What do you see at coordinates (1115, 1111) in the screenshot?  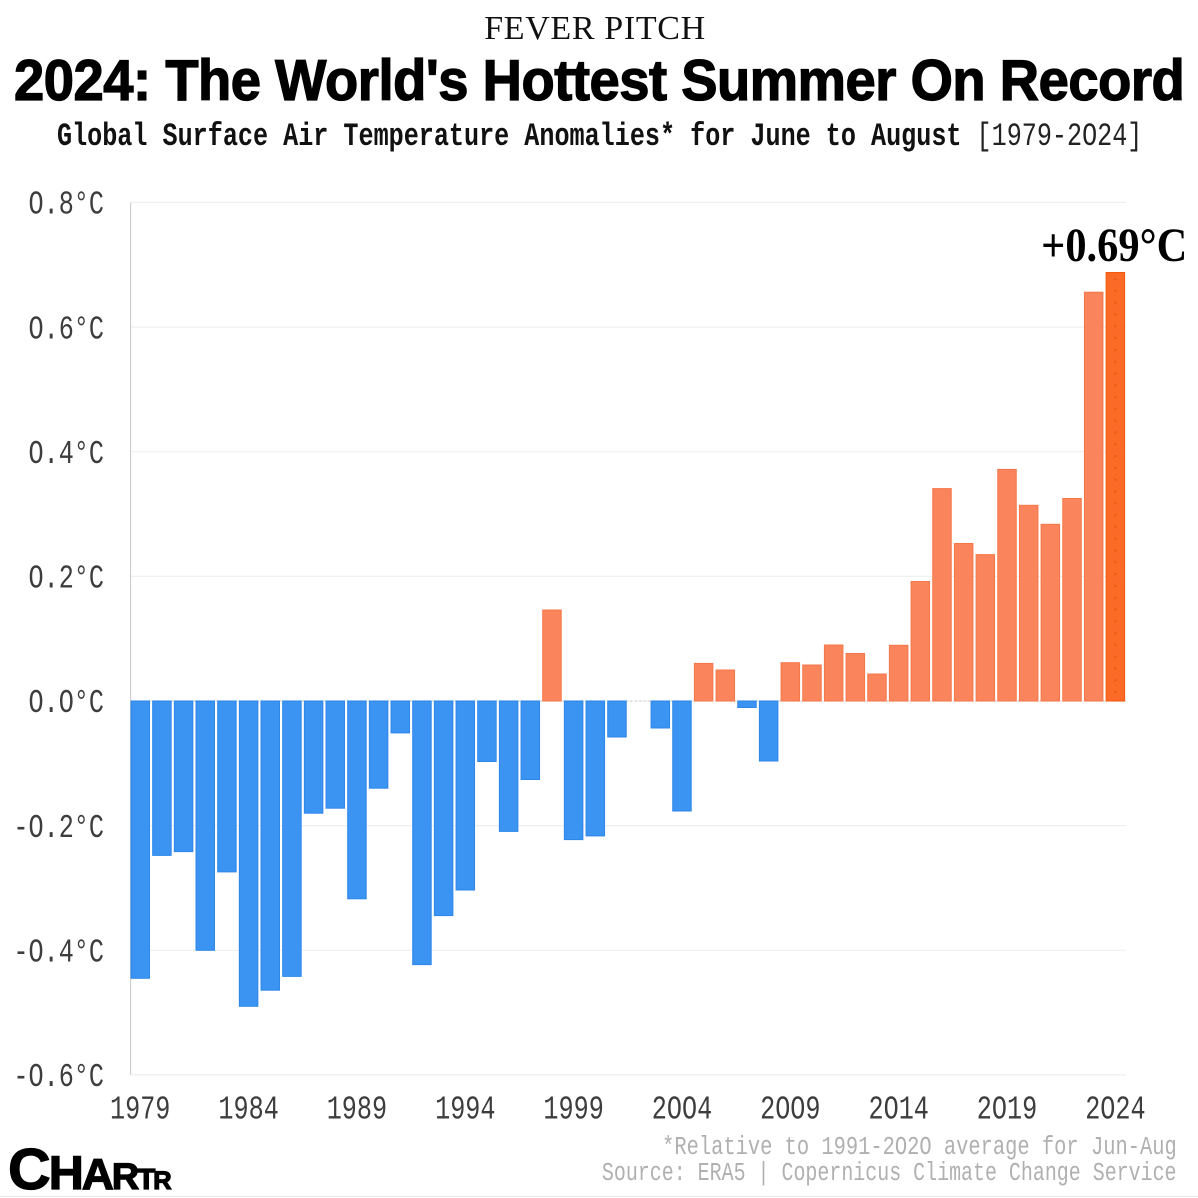 I see `svg-text: 2O24` at bounding box center [1115, 1111].